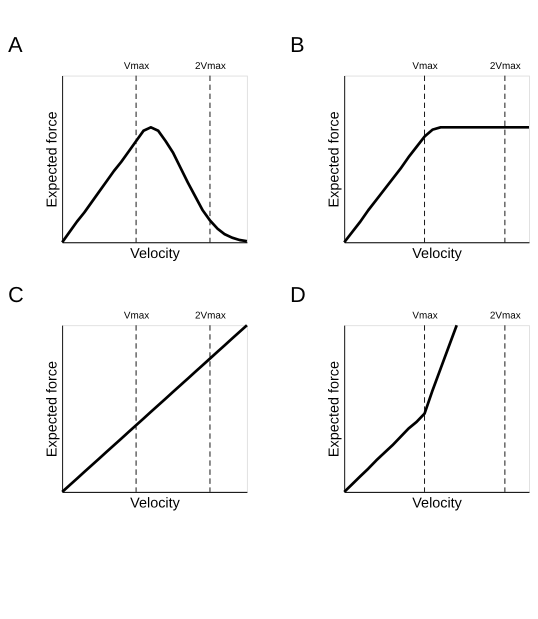  Describe the element at coordinates (297, 45) in the screenshot. I see `chart-title: B` at that location.